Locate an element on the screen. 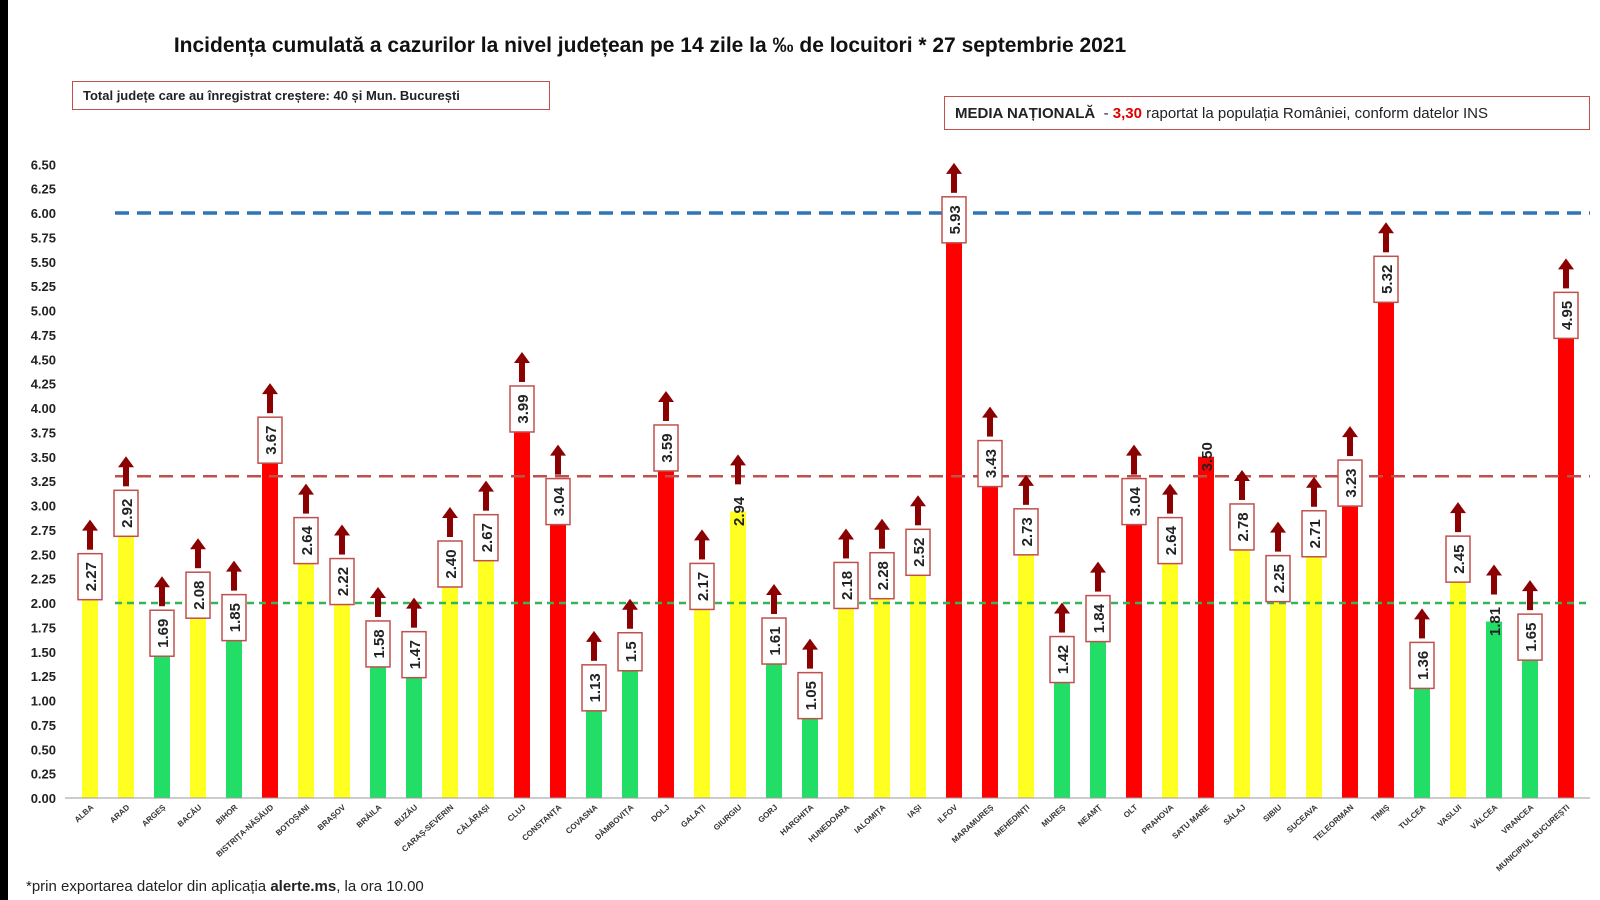 Image resolution: width=1600 pixels, height=900 pixels. y-tick-label: 2.25 is located at coordinates (43, 579).